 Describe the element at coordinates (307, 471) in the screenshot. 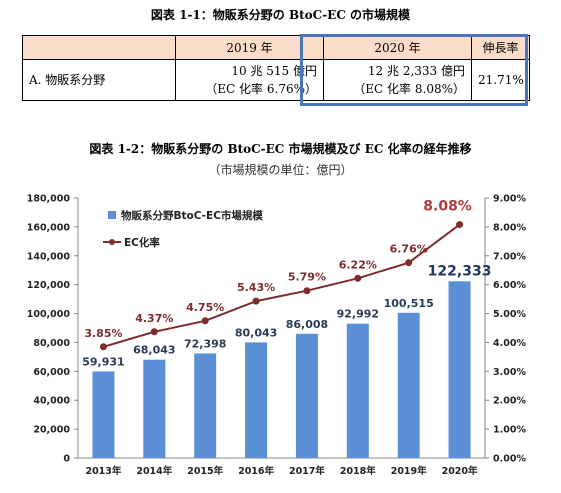

I see `x-tick-label: 2017年` at that location.